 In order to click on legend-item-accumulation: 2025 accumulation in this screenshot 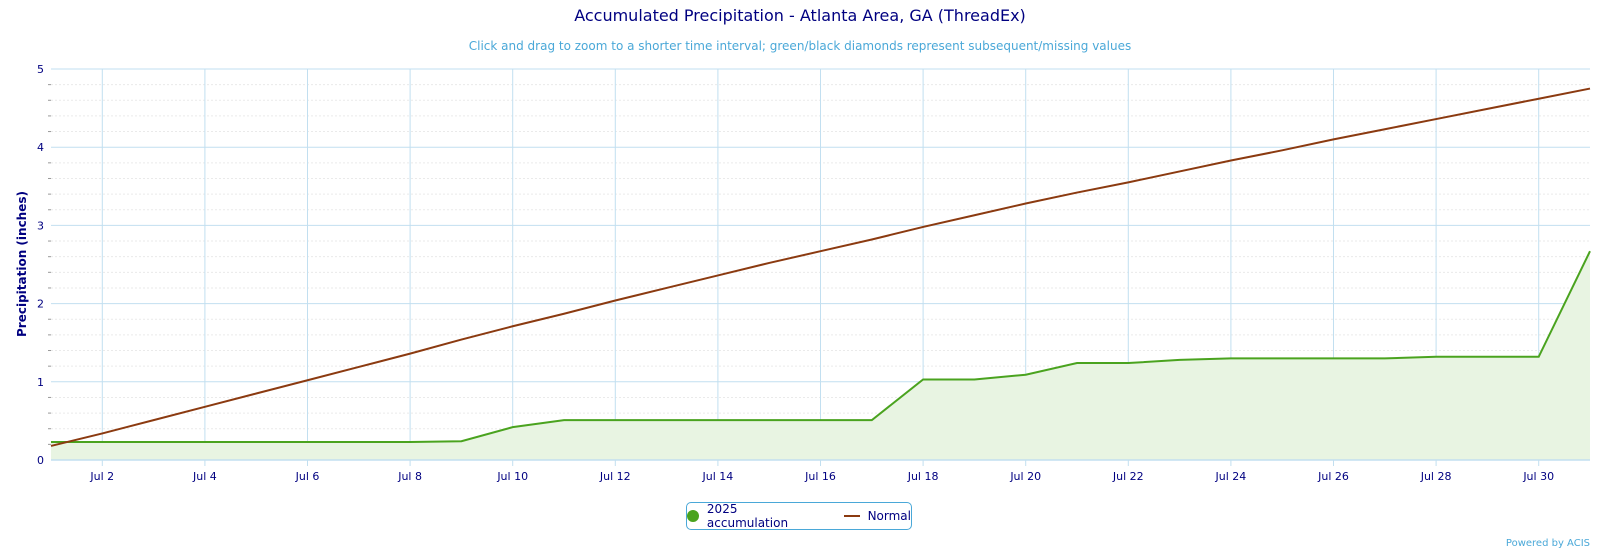, I will do `click(754, 516)`.